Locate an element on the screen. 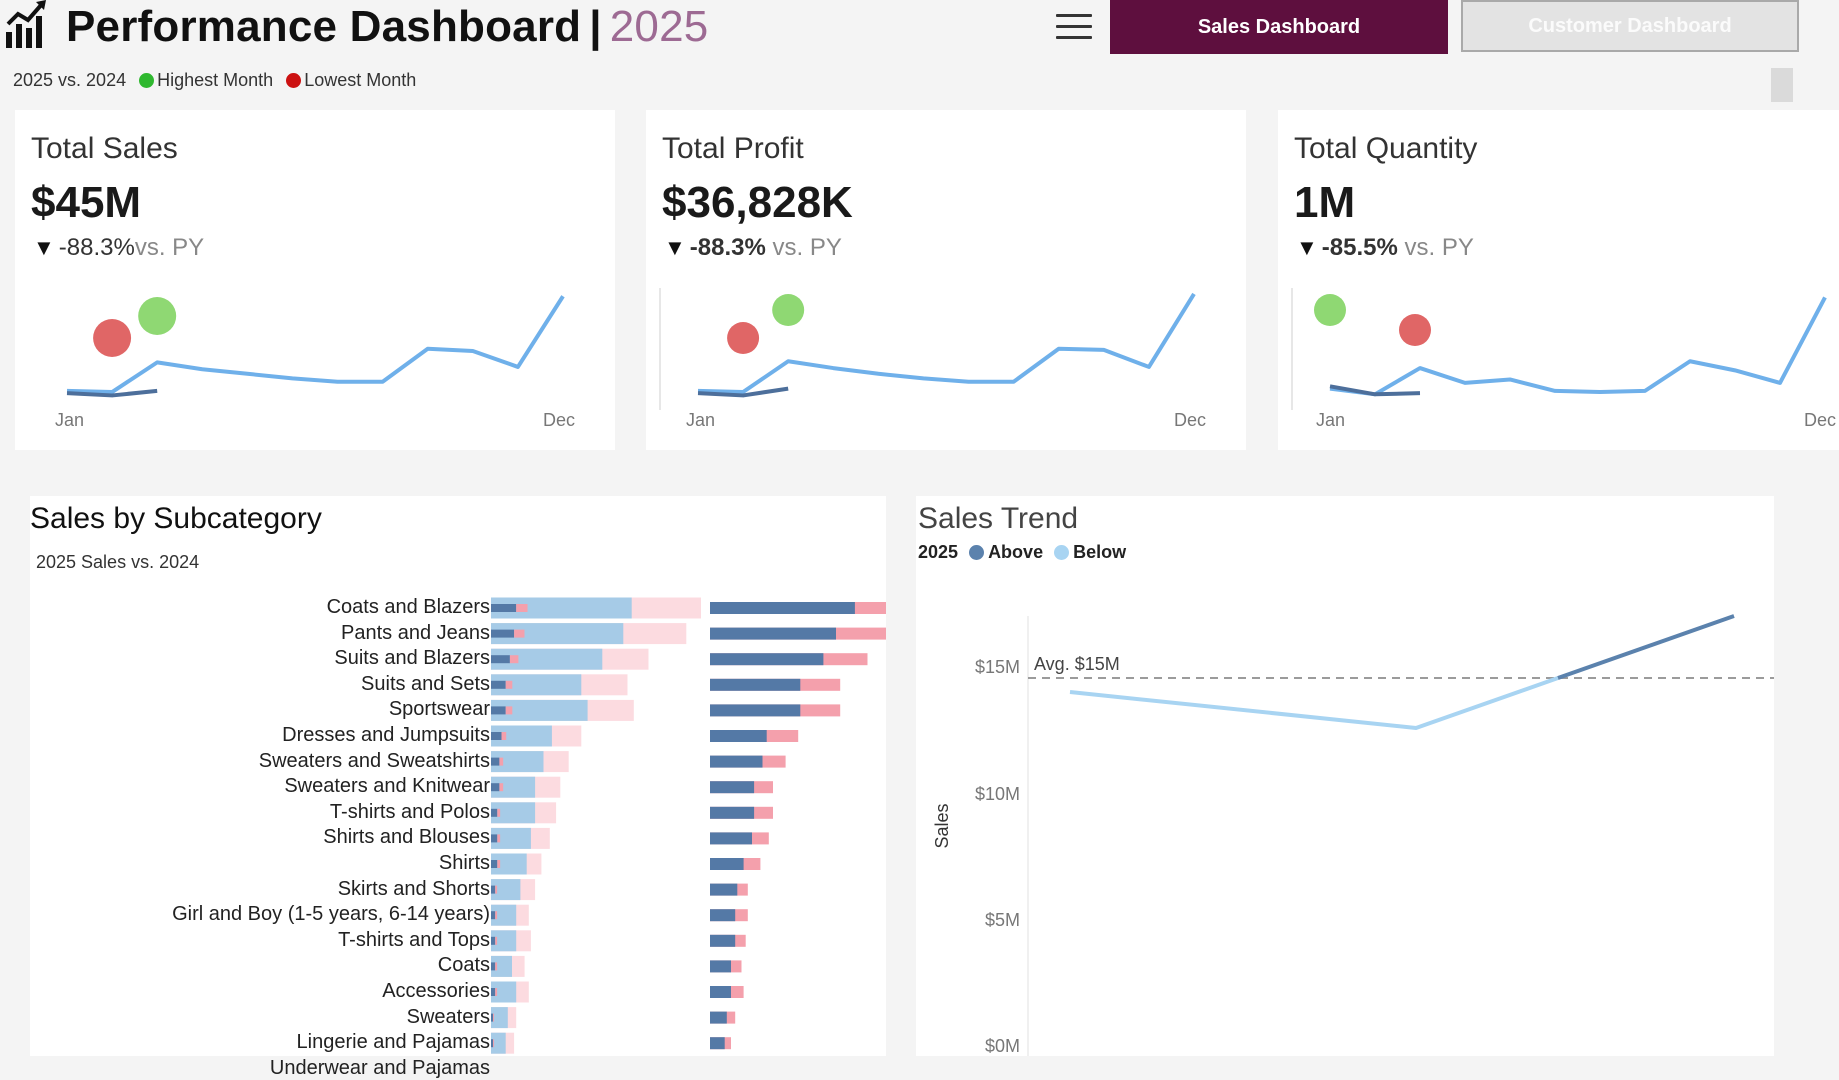 This screenshot has width=1839, height=1080. sales-dashboard-button: Sales Dashboard is located at coordinates (1279, 27).